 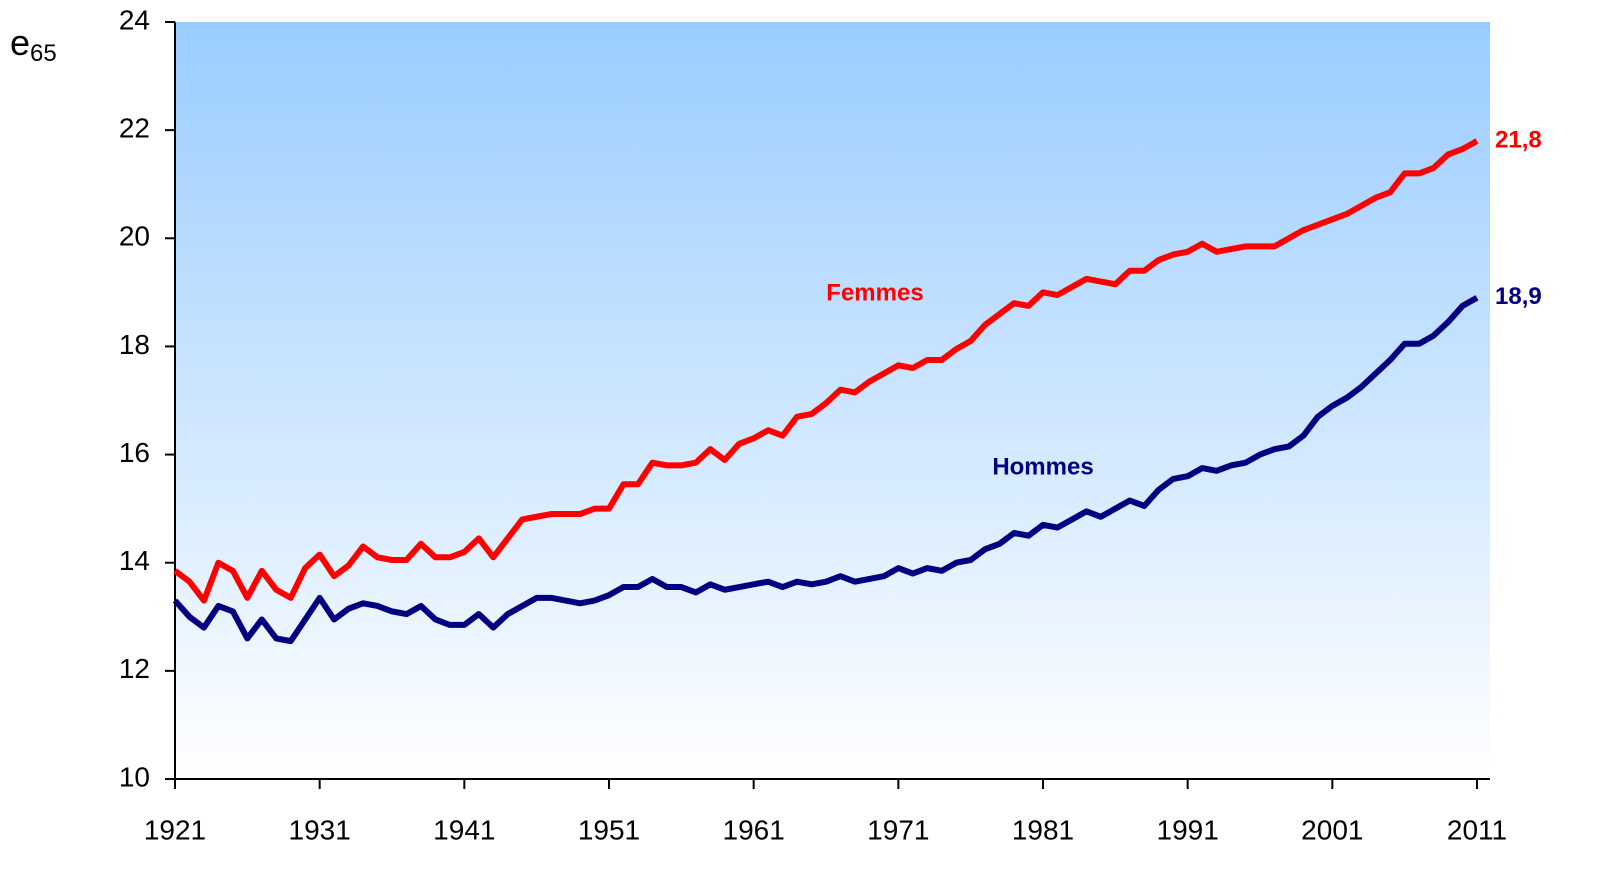 What do you see at coordinates (134, 452) in the screenshot?
I see `y-tick-label: 16` at bounding box center [134, 452].